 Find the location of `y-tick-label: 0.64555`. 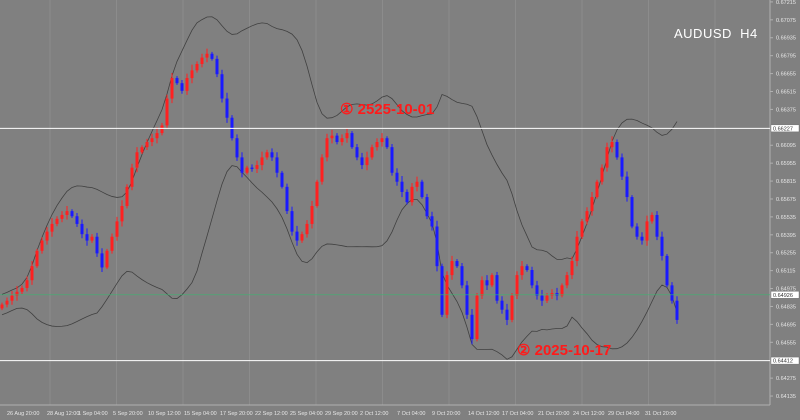

y-tick-label: 0.64555 is located at coordinates (786, 343).